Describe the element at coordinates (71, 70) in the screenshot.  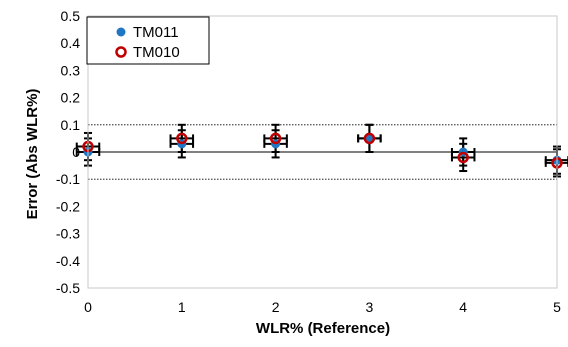
I see `y-tick-label: 0.3` at that location.